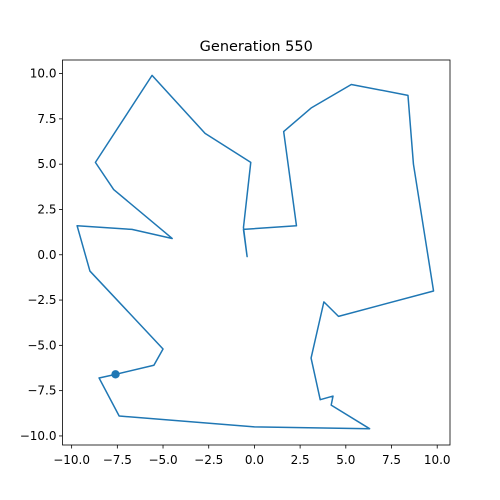  I want to click on x-tick-label: −2.5, so click(208, 460).